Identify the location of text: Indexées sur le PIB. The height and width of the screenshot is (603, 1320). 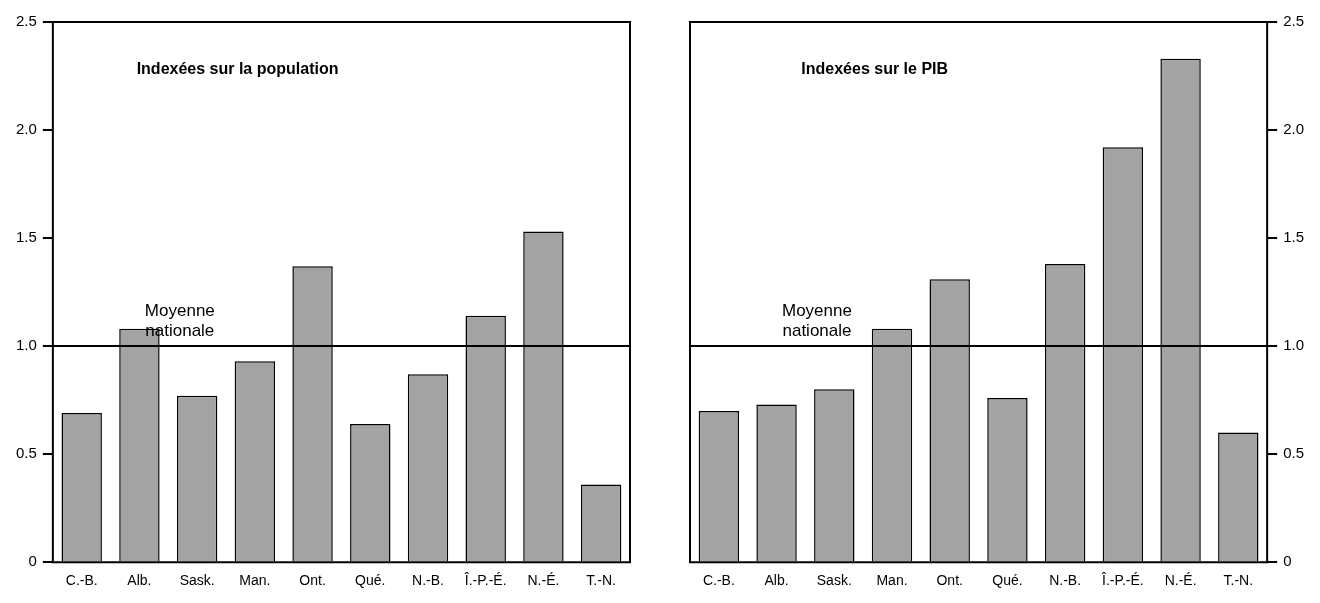
(875, 69).